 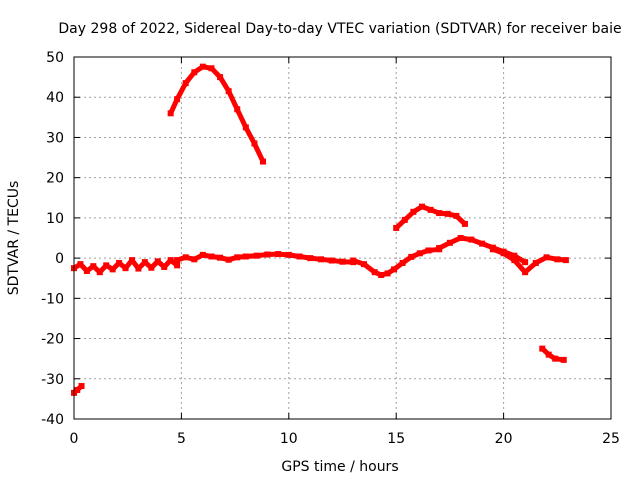 What do you see at coordinates (289, 439) in the screenshot?
I see `x-tick-label: 10` at bounding box center [289, 439].